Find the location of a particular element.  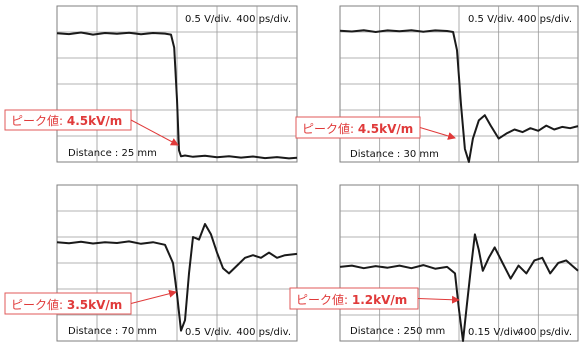

peak-value-text: 1.2kV/m is located at coordinates (379, 300).